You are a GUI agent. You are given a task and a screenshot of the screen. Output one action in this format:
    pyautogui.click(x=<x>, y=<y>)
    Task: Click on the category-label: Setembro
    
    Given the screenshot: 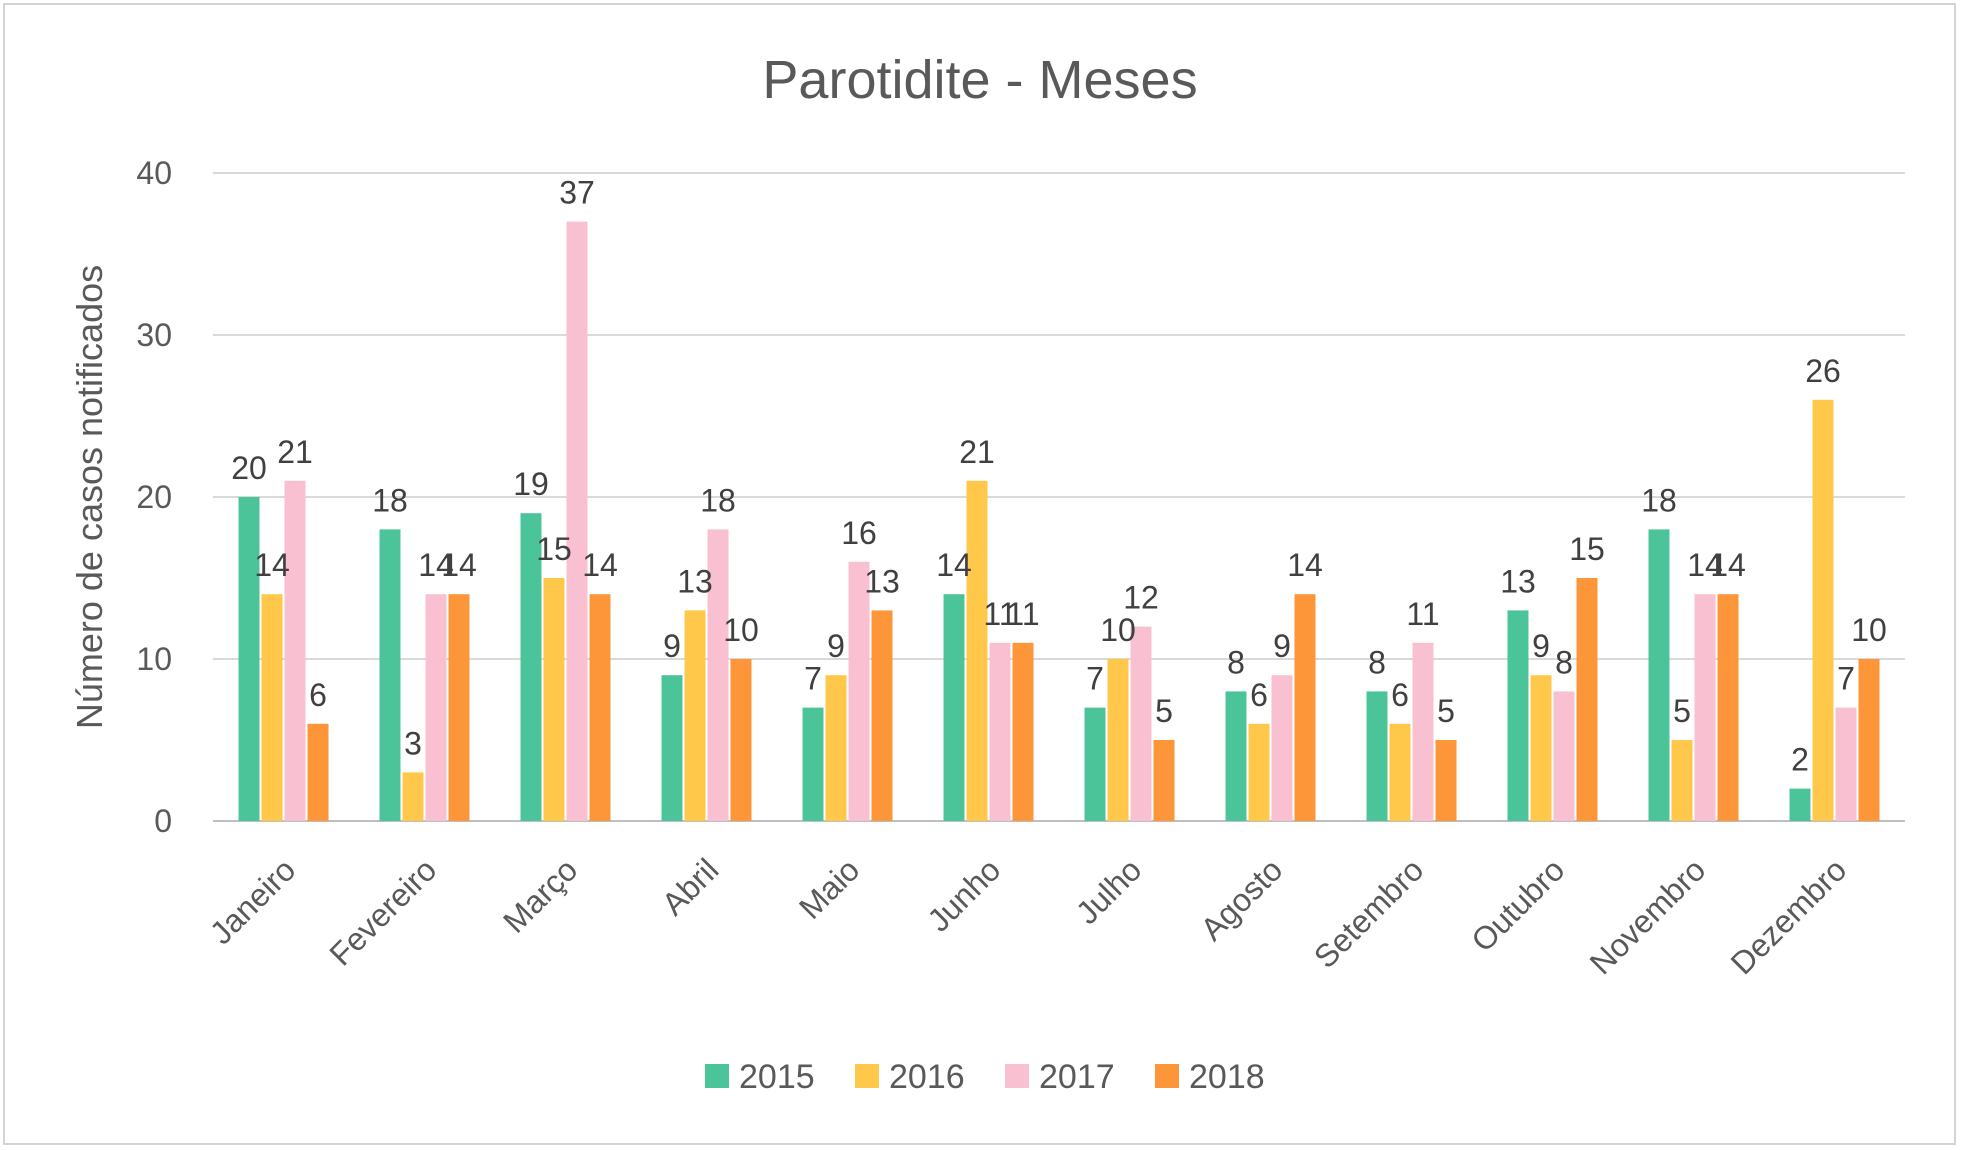 What is the action you would take?
    pyautogui.click(x=1369, y=913)
    